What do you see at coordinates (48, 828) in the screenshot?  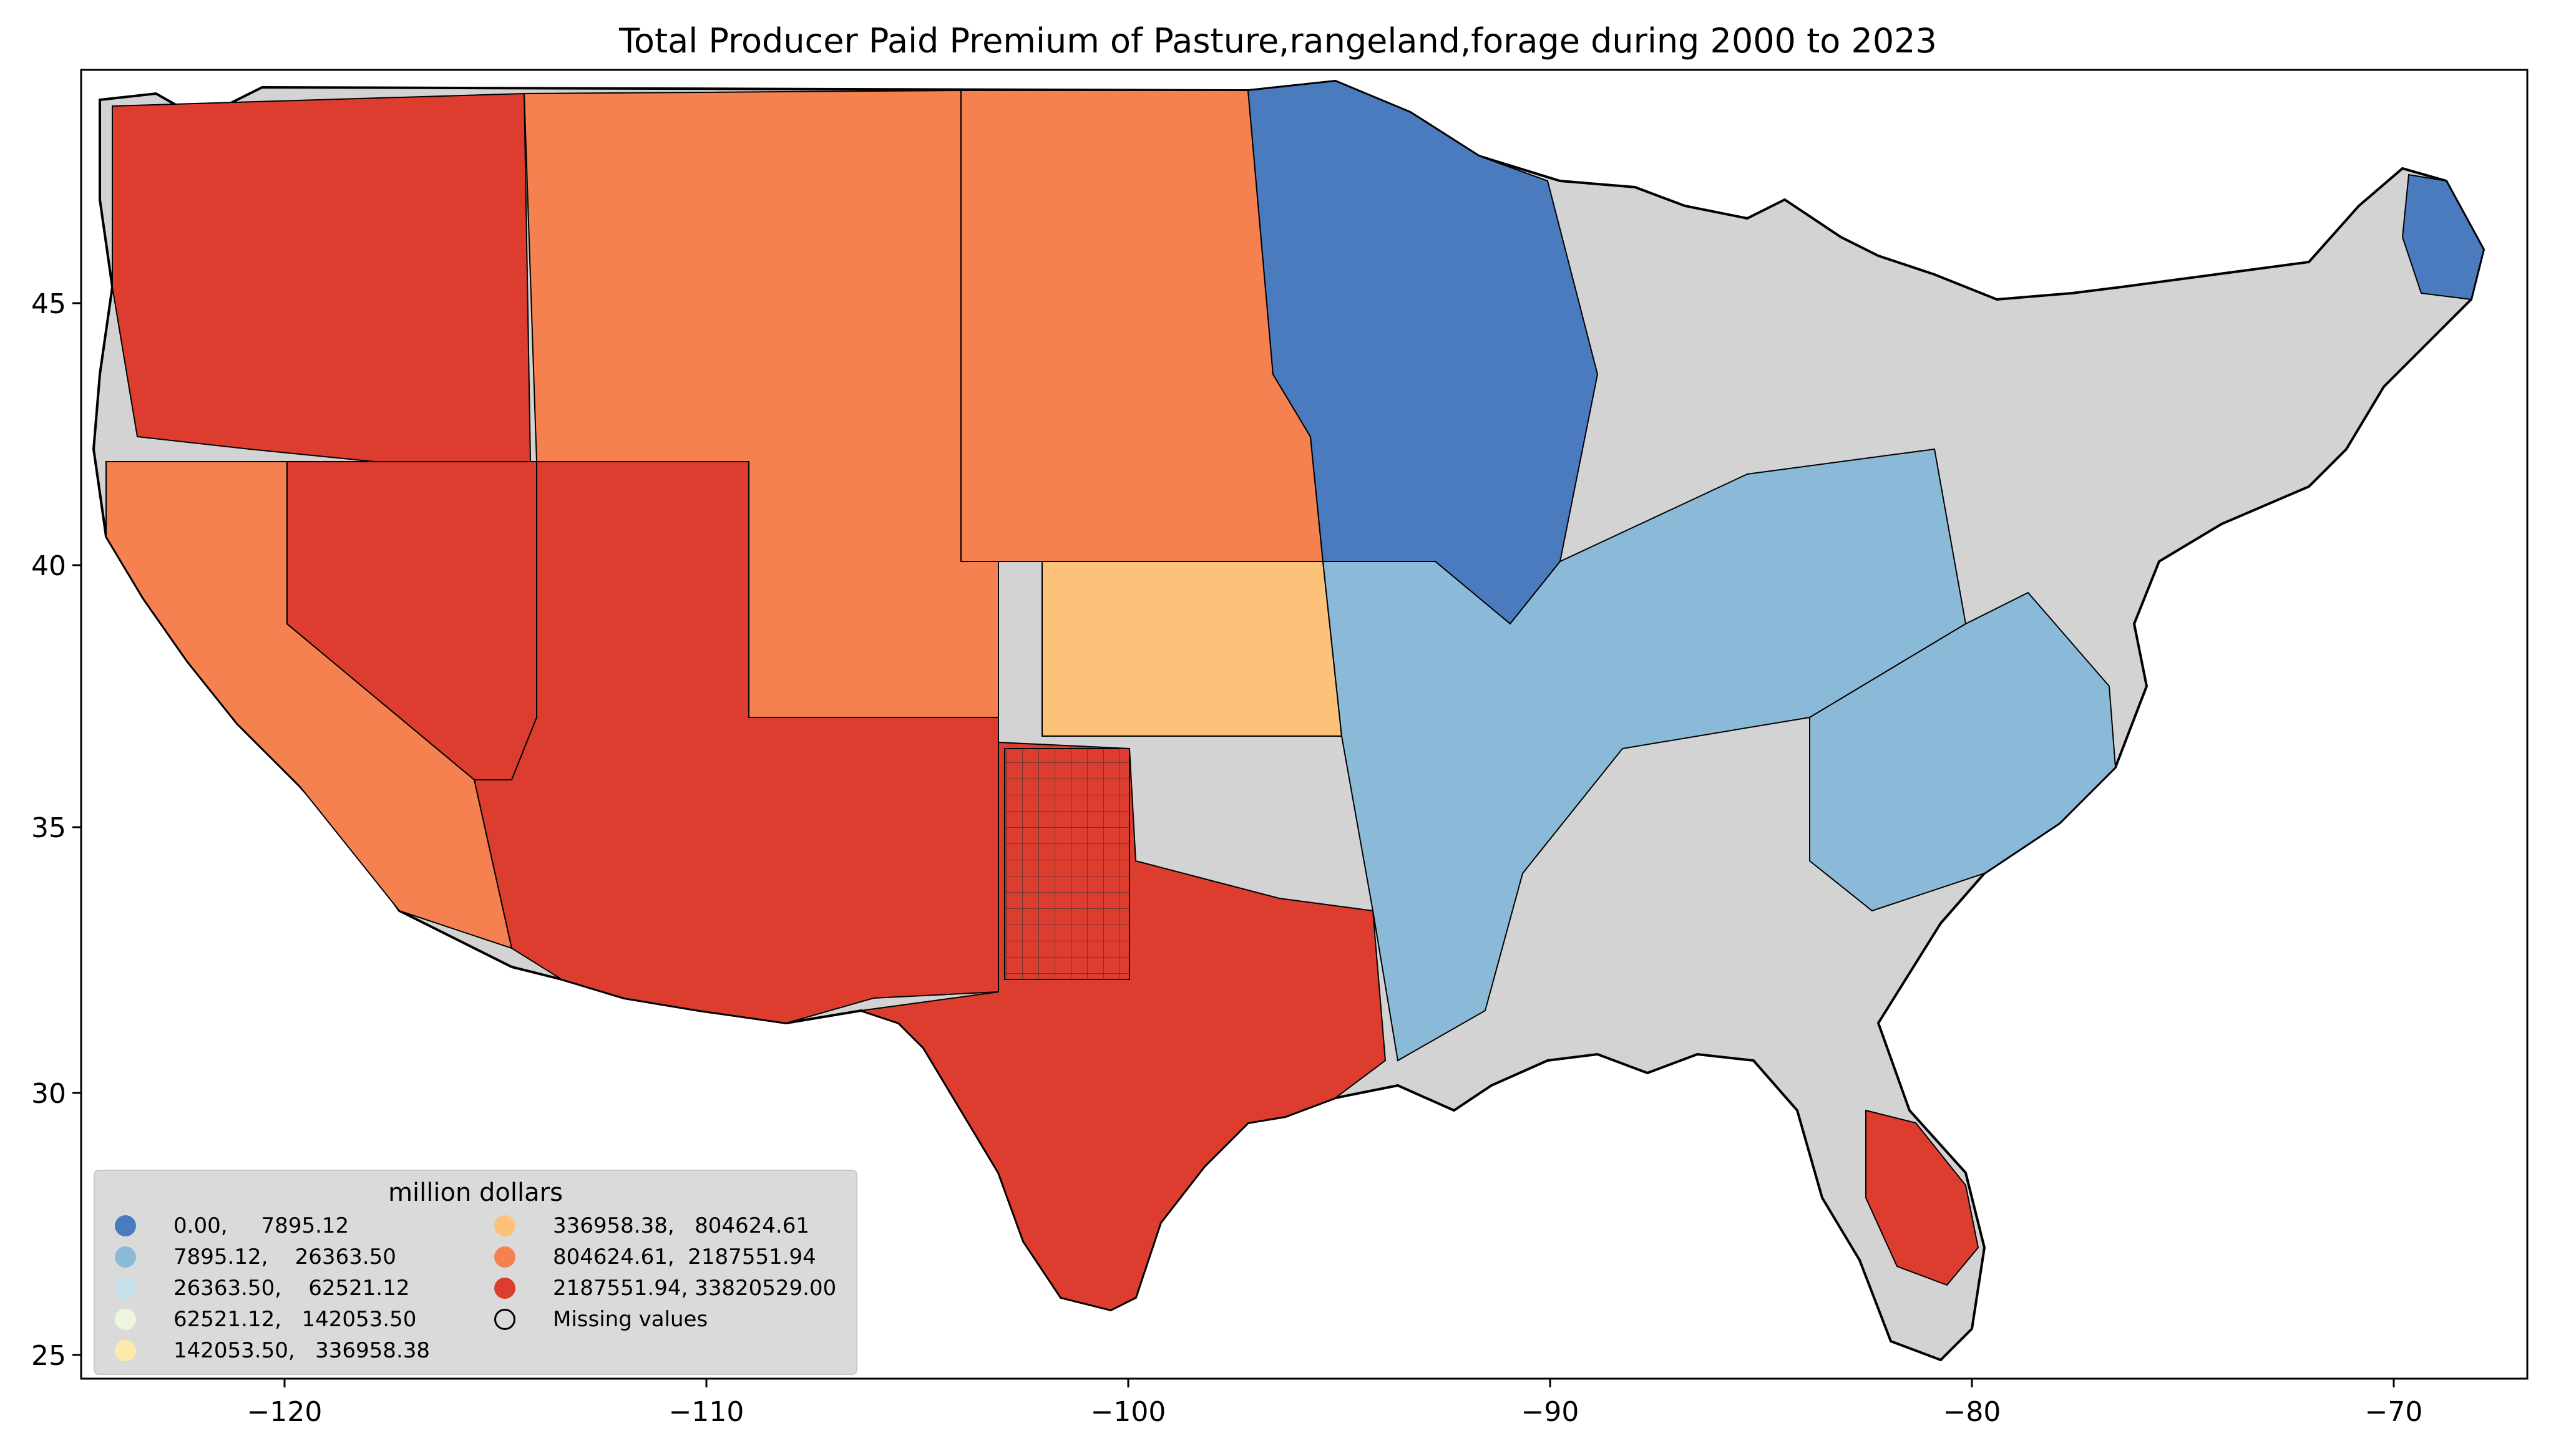 I see `y-tick-label: 35` at bounding box center [48, 828].